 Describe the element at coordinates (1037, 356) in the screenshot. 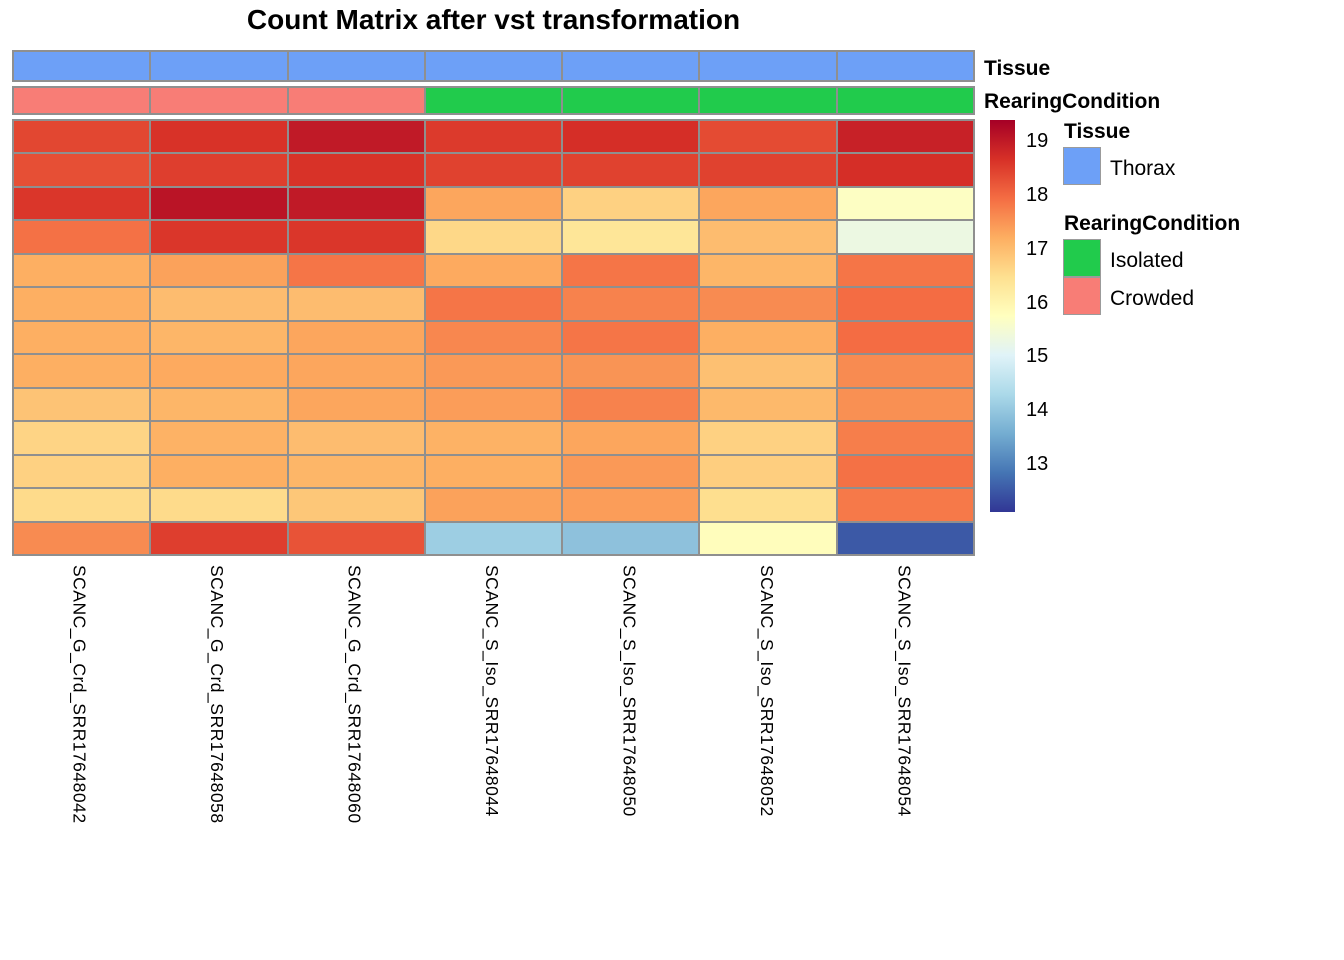

I see `color-scale-tick: 15` at that location.